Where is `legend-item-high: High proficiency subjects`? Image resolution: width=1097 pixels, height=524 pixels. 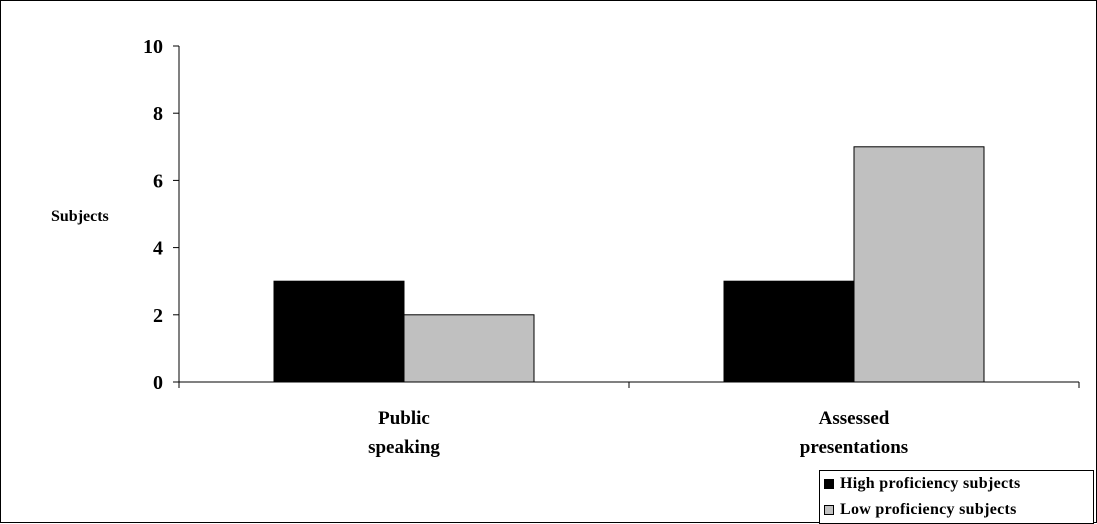 legend-item-high: High proficiency subjects is located at coordinates (922, 484).